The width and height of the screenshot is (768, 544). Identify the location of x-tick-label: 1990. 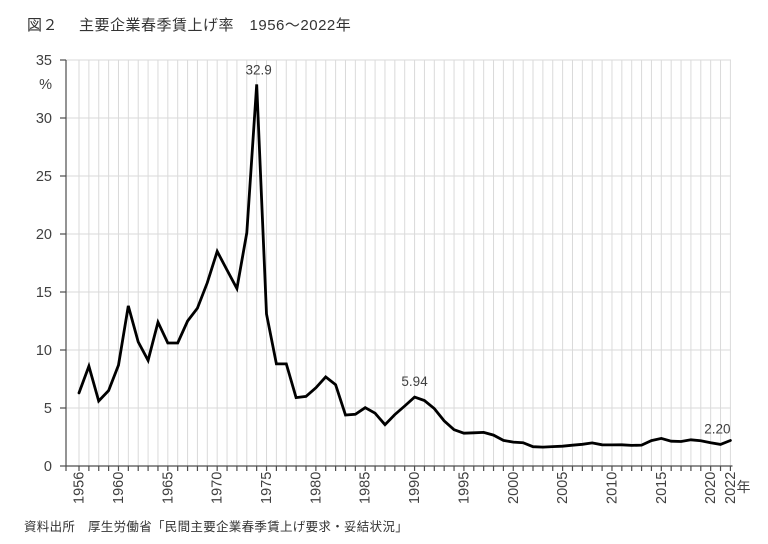
(415, 488).